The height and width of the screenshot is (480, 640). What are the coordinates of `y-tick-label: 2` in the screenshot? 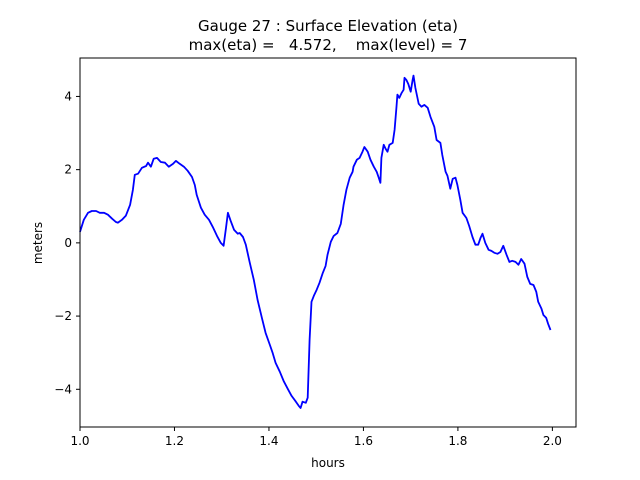 It's located at (68, 170).